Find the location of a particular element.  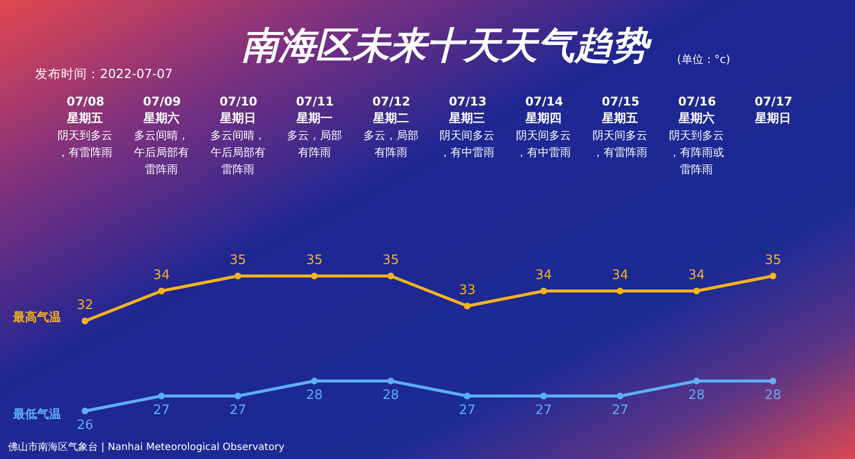

x-tick-label: 07/15 is located at coordinates (621, 101).